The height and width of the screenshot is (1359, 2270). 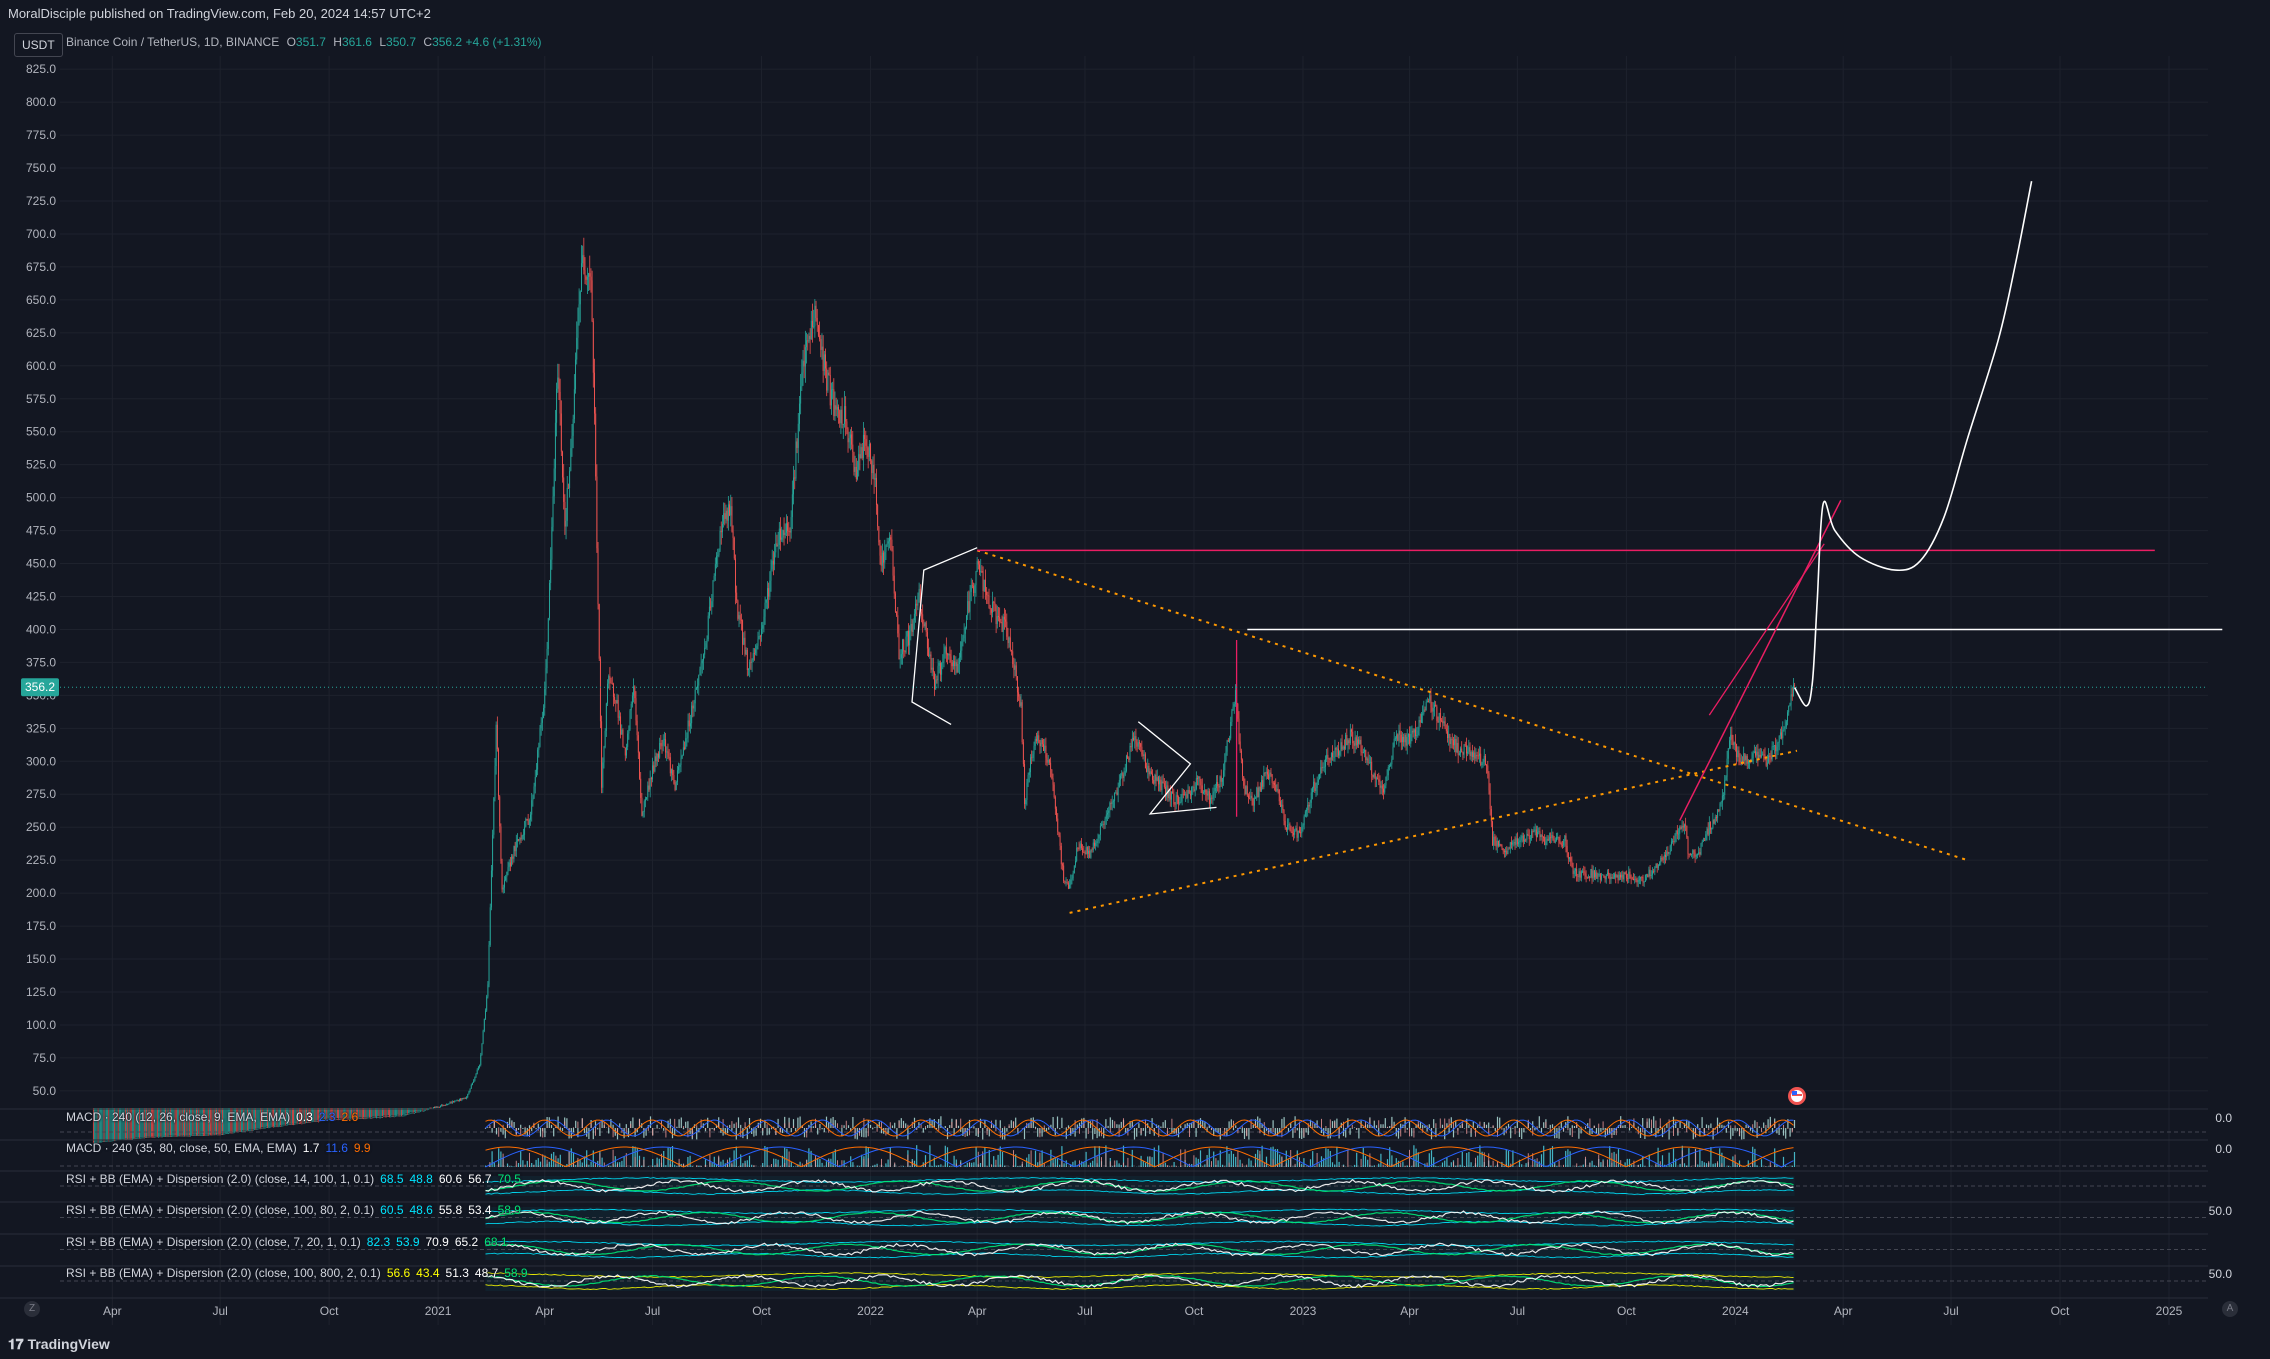 What do you see at coordinates (32, 1309) in the screenshot?
I see `zoom-icon: Z` at bounding box center [32, 1309].